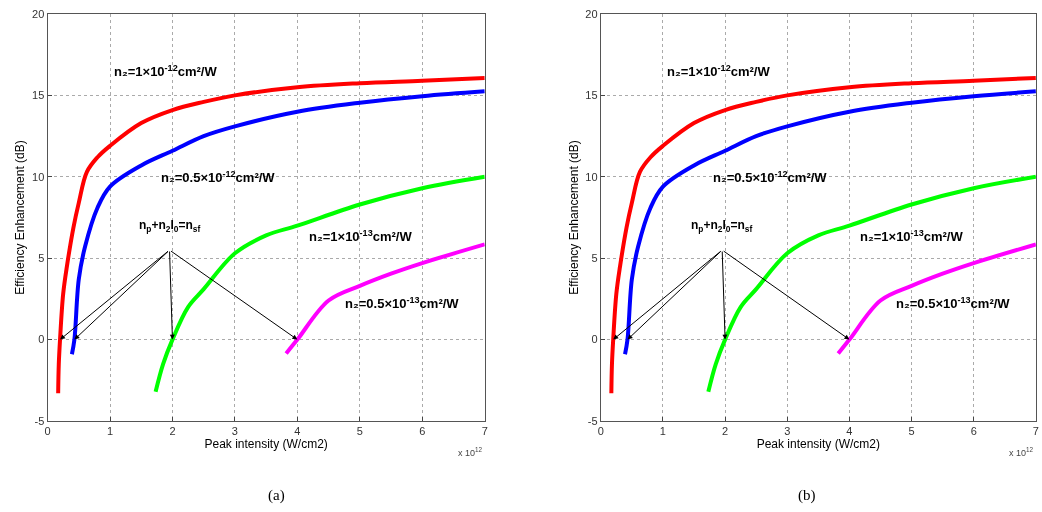 The height and width of the screenshot is (512, 1042). I want to click on text: (a), so click(276, 495).